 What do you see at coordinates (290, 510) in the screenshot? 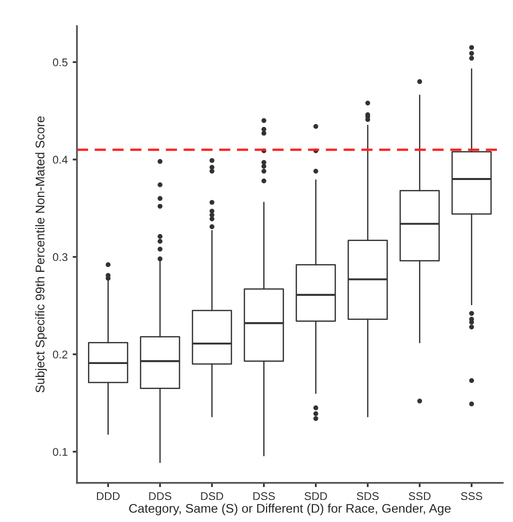
I see `x-axis-title: Category, Same (S) or Different (D) for Race, Gender, Age` at bounding box center [290, 510].